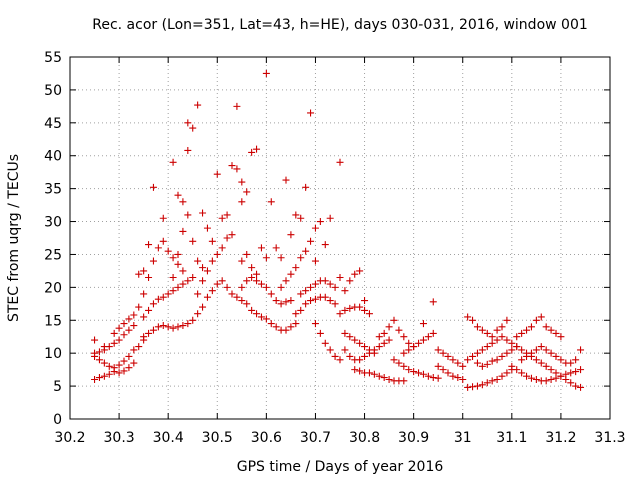 This screenshot has width=640, height=480. I want to click on x-tick-label: 31.1, so click(511, 438).